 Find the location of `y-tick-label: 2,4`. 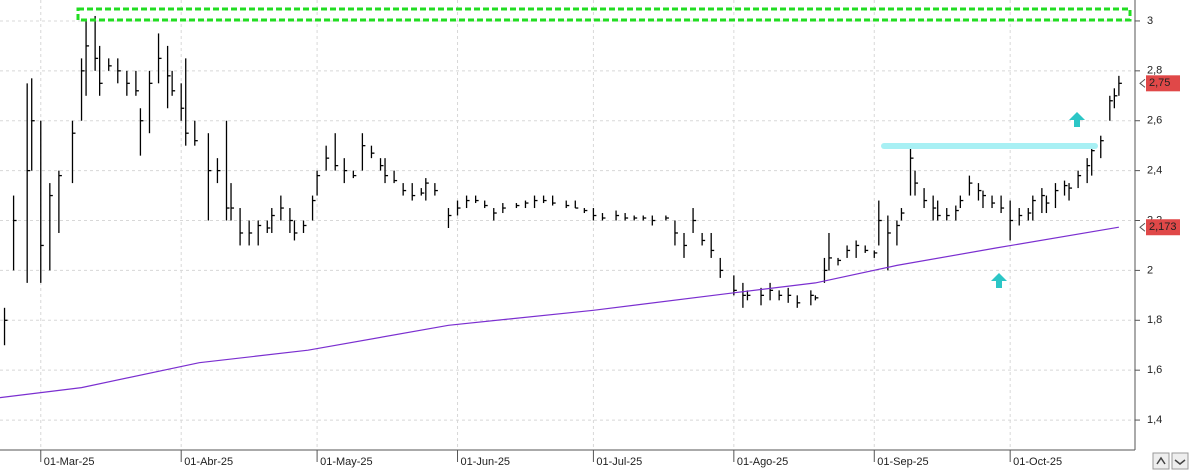

y-tick-label: 2,4 is located at coordinates (1154, 171).